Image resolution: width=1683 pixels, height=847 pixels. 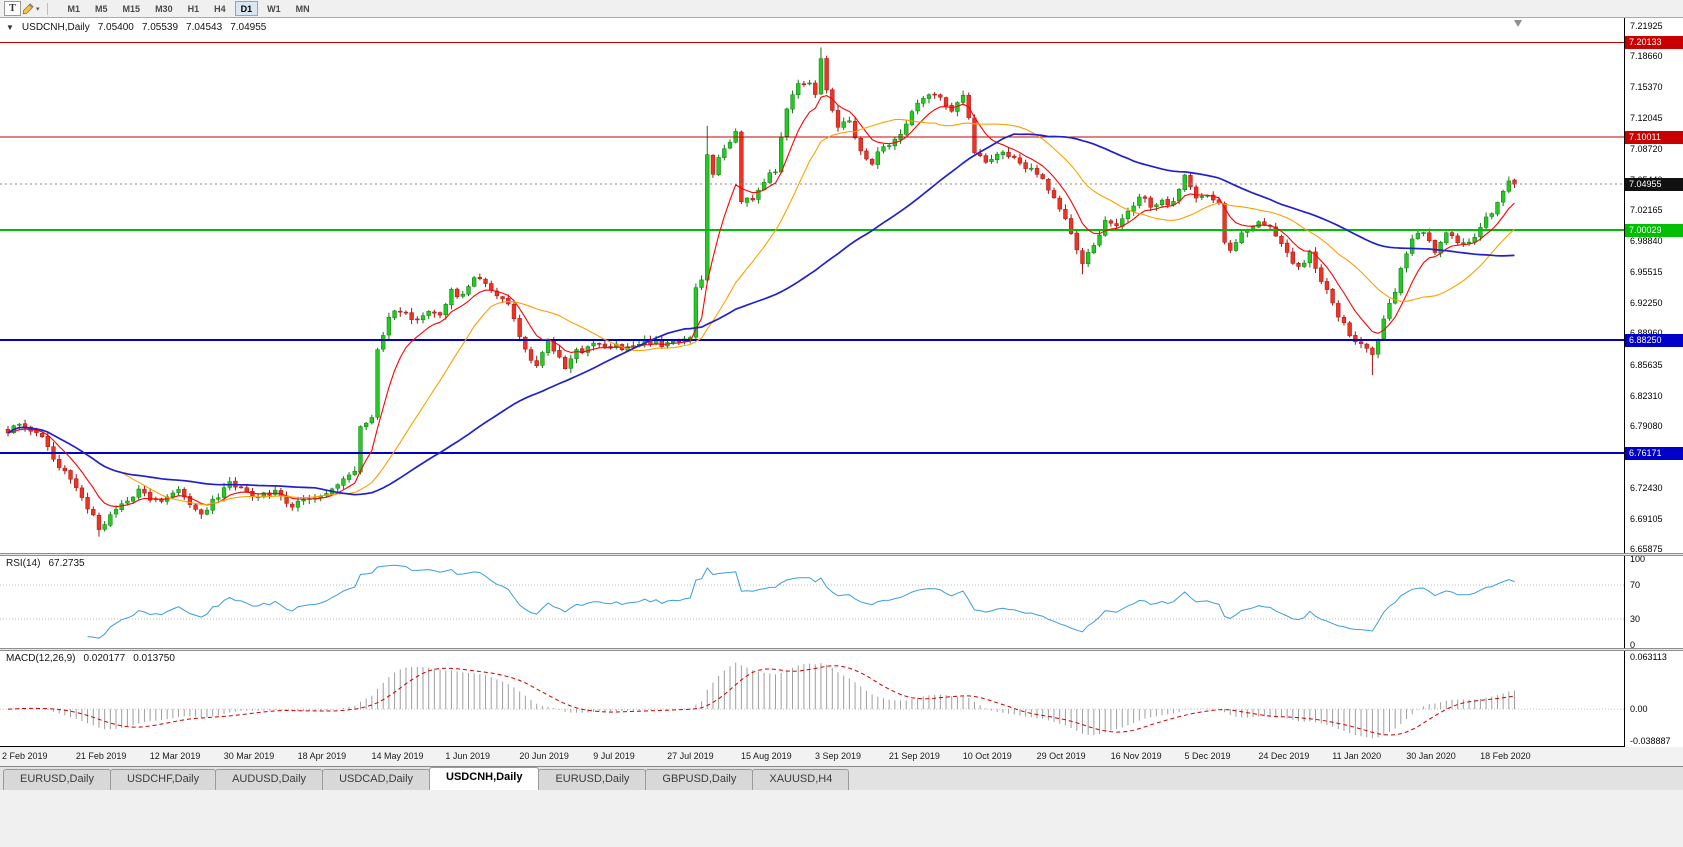 I want to click on date-axis-label: 18 Feb 2020, so click(x=1505, y=756).